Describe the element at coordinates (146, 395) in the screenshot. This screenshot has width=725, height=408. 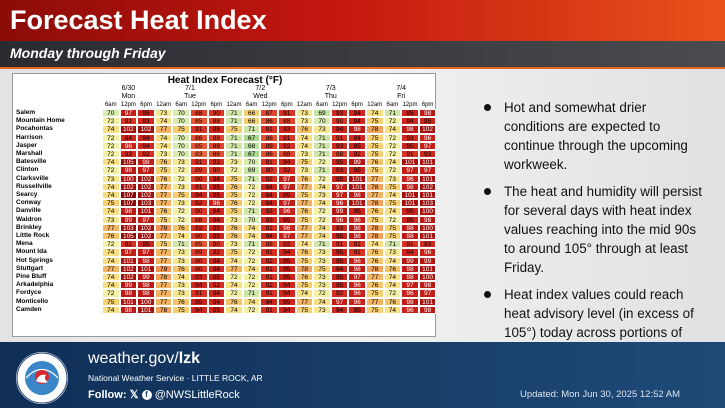
I see `facebook-icon: f` at that location.